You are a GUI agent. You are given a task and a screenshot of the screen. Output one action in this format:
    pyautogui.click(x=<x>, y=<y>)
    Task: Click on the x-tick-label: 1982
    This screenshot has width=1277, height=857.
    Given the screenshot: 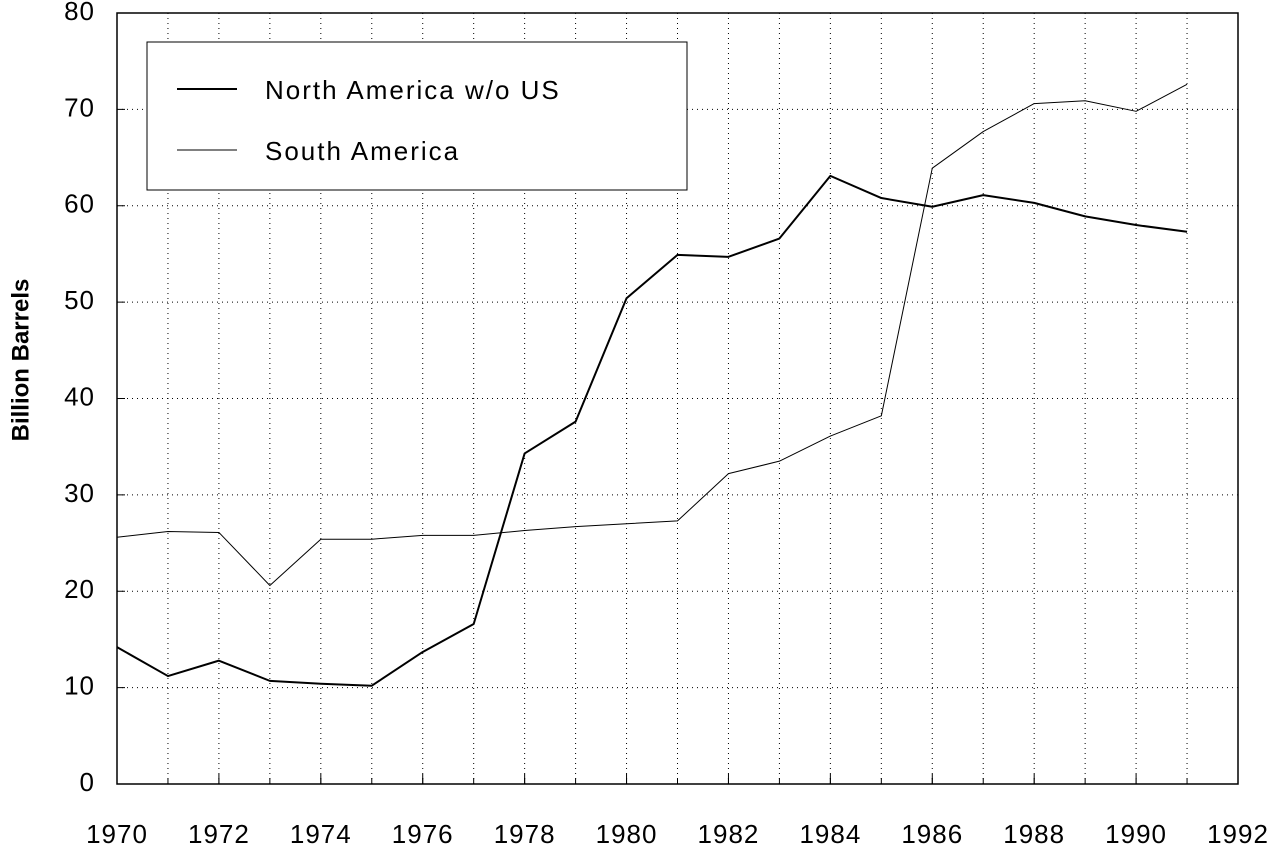 What is the action you would take?
    pyautogui.click(x=729, y=834)
    